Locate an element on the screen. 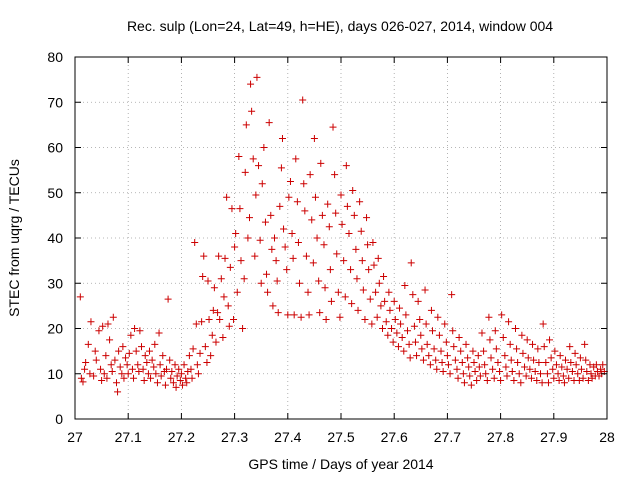  x-tick-label: 27.1 is located at coordinates (128, 437).